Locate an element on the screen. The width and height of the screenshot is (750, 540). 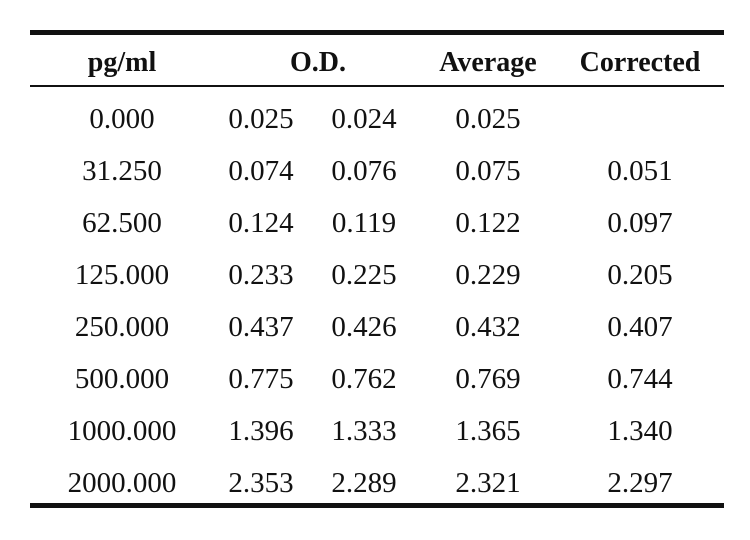
table-row: 0.000 0.025 0.024 0.025 is located at coordinates (375, 120).